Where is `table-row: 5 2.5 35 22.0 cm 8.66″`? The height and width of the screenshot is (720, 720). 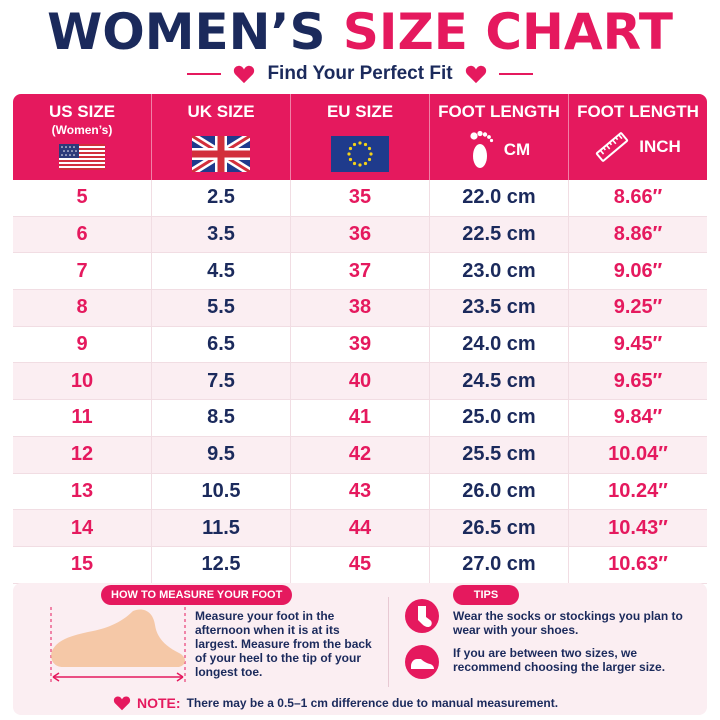 table-row: 5 2.5 35 22.0 cm 8.66″ is located at coordinates (360, 198).